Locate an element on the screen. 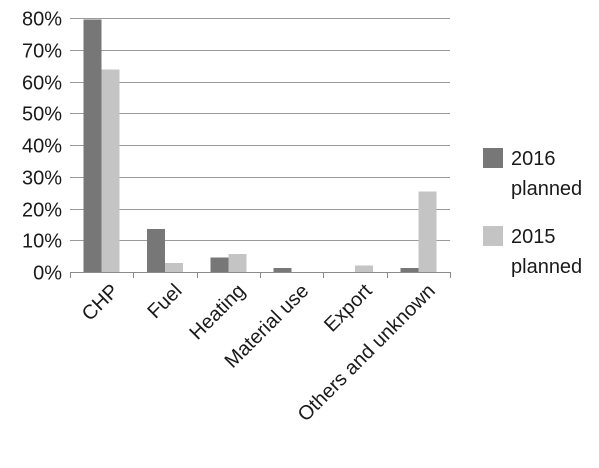 The image size is (599, 468). y-axis-tick-labels: 0% 10% 20% 30% 40% 50% 60% 70% 80% is located at coordinates (42, 147).